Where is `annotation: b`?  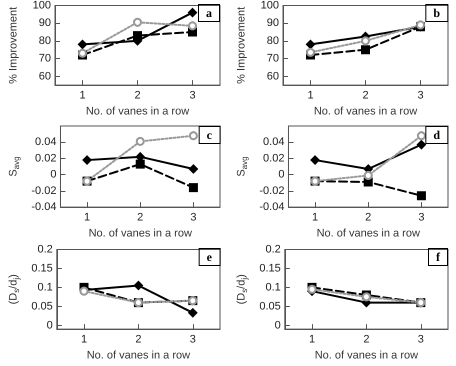
annotation: b is located at coordinates (436, 13).